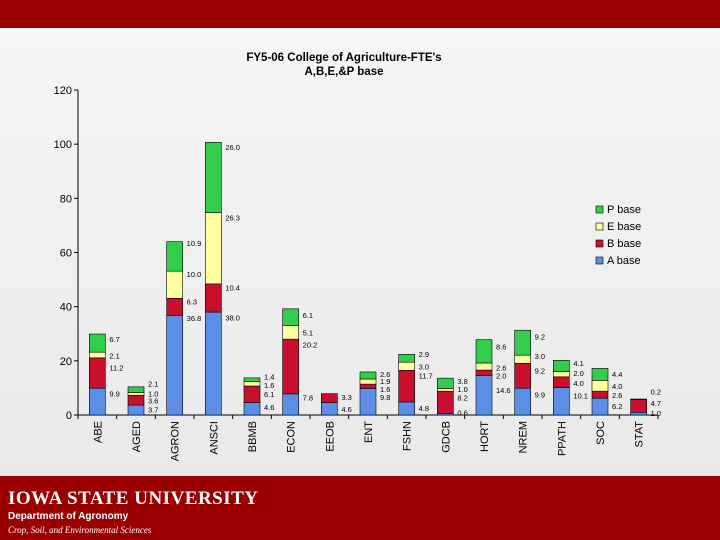  I want to click on legend-label: P base, so click(624, 210).